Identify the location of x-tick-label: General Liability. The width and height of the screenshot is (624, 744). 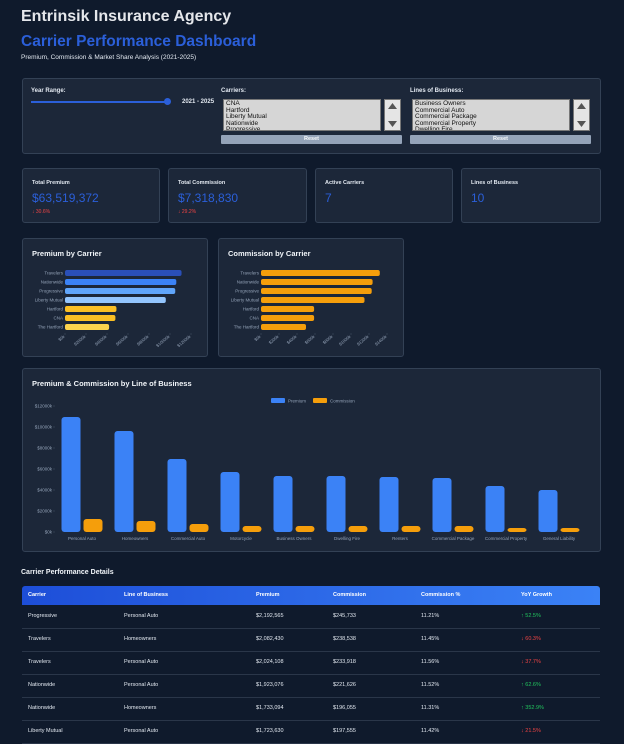
(559, 538).